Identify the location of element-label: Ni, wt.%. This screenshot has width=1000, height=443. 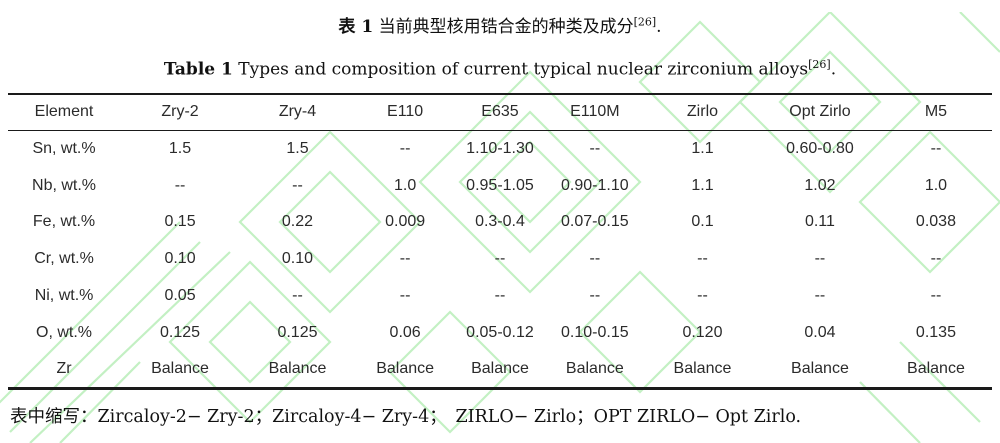
(64, 296).